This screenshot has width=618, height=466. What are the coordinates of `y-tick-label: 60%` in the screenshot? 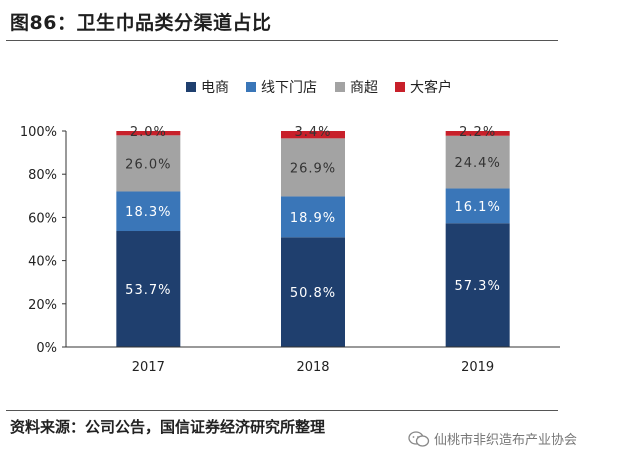 It's located at (42, 218).